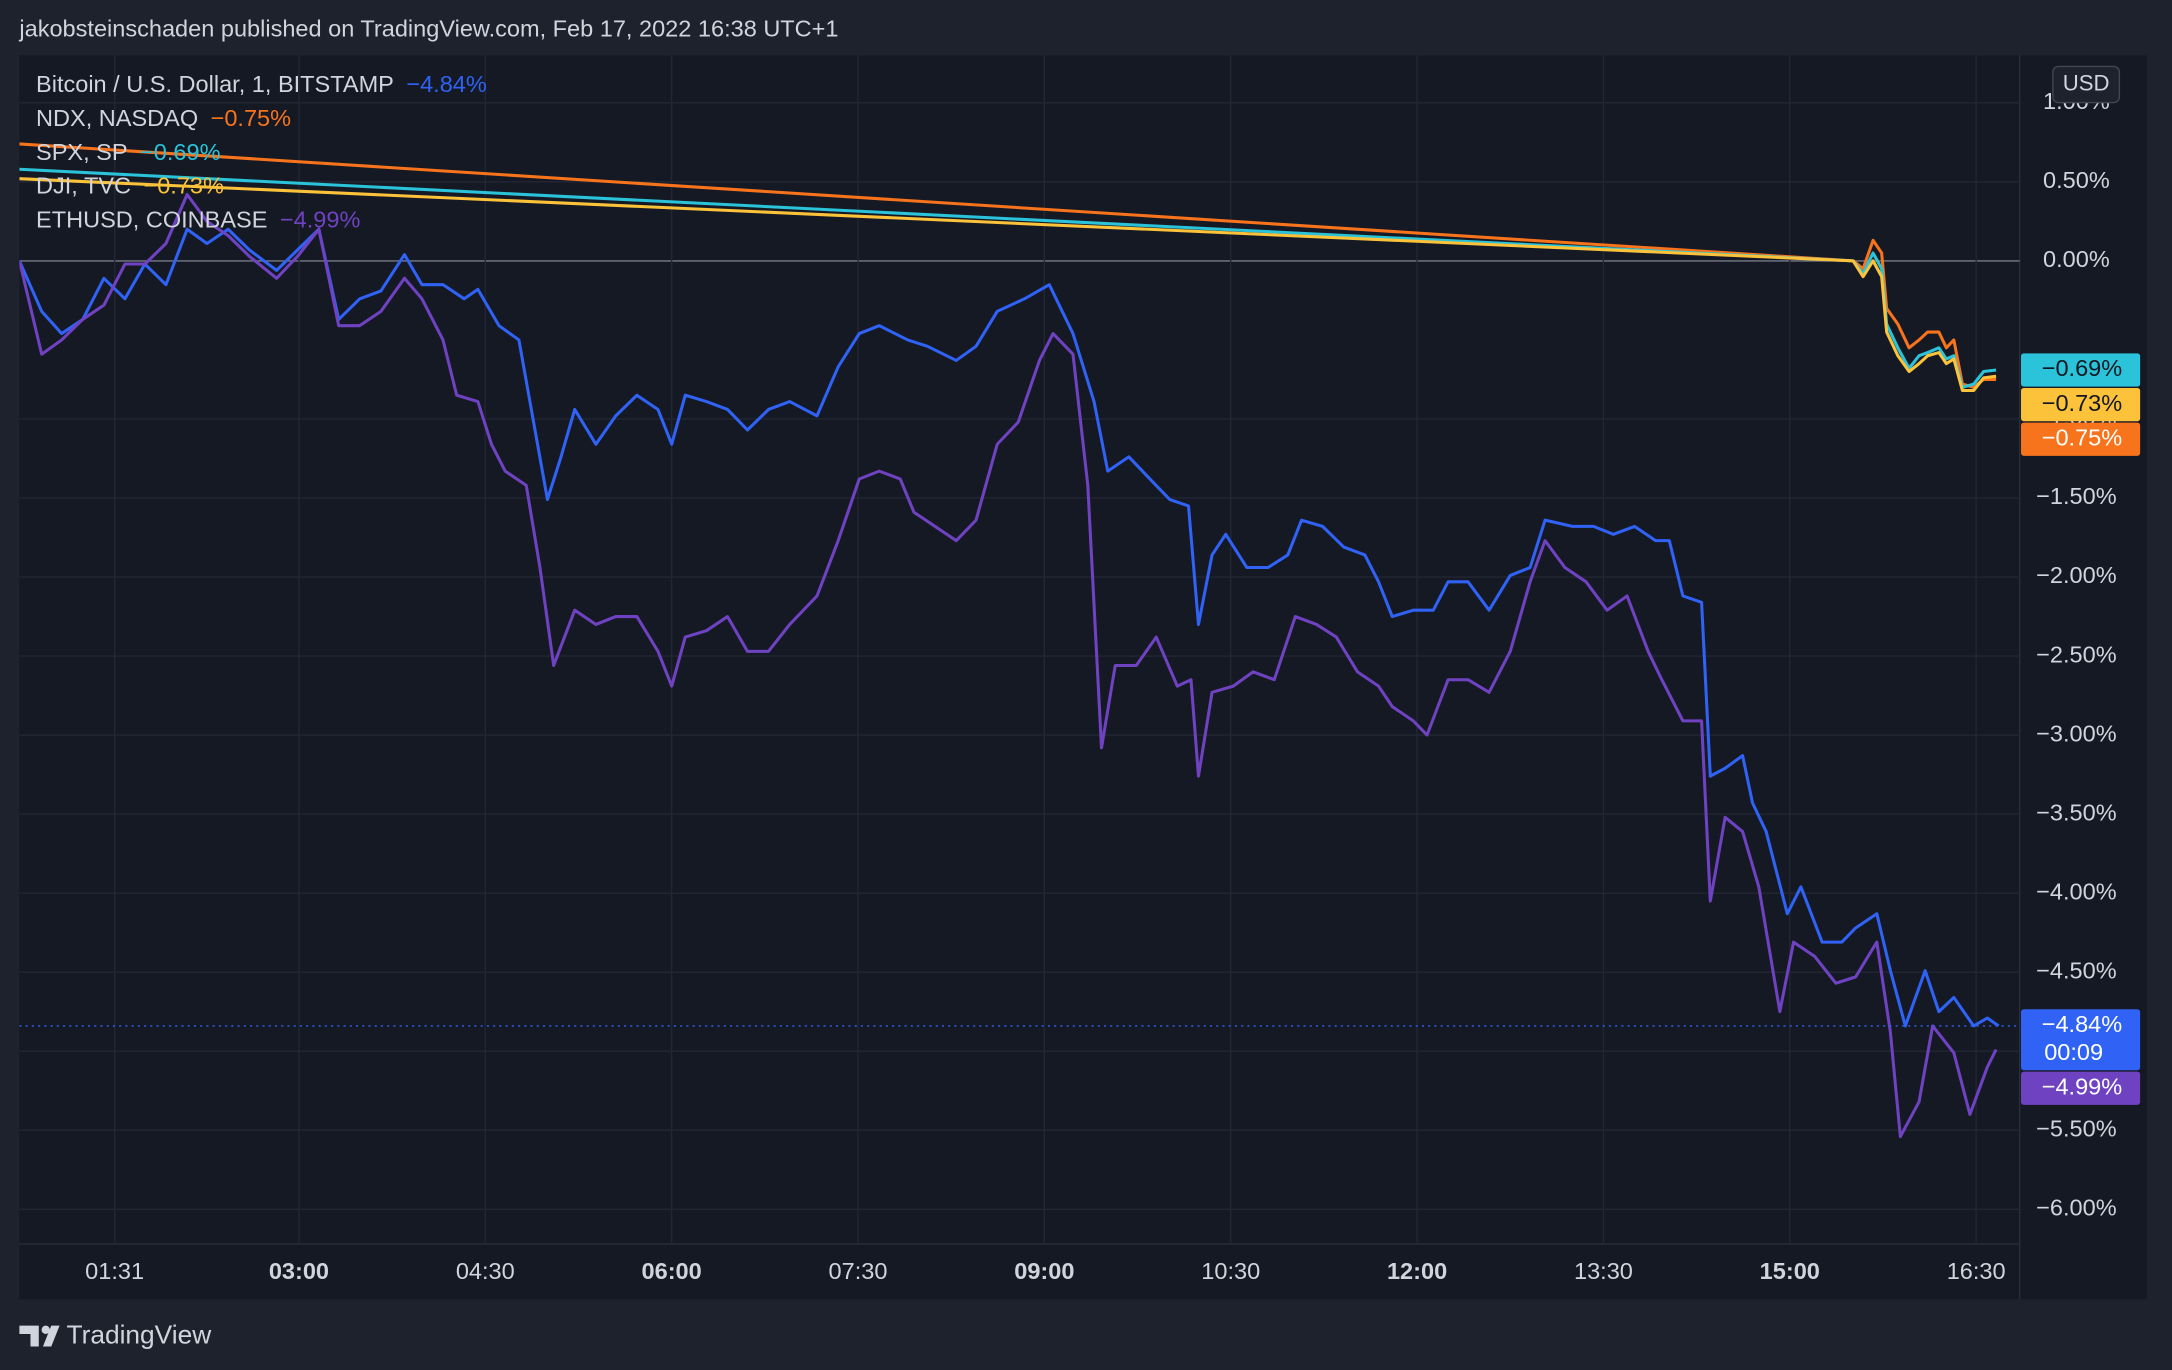 This screenshot has width=2172, height=1370. What do you see at coordinates (114, 1271) in the screenshot?
I see `x-tick-label: 01:31` at bounding box center [114, 1271].